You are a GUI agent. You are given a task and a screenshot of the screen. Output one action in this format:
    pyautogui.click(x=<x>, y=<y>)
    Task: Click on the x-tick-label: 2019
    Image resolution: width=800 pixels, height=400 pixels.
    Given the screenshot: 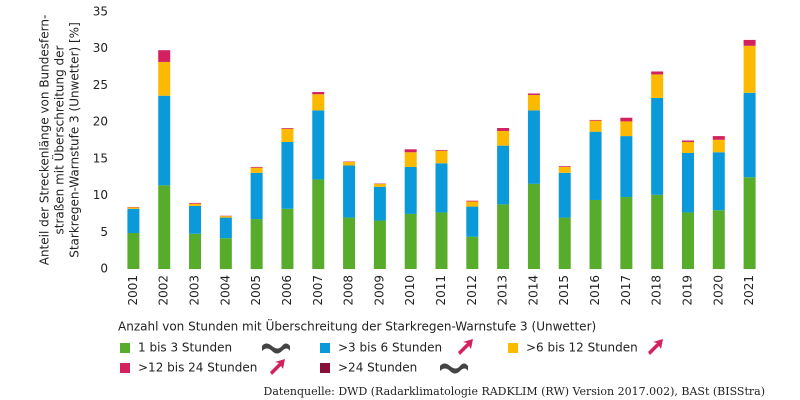 What is the action you would take?
    pyautogui.click(x=687, y=290)
    